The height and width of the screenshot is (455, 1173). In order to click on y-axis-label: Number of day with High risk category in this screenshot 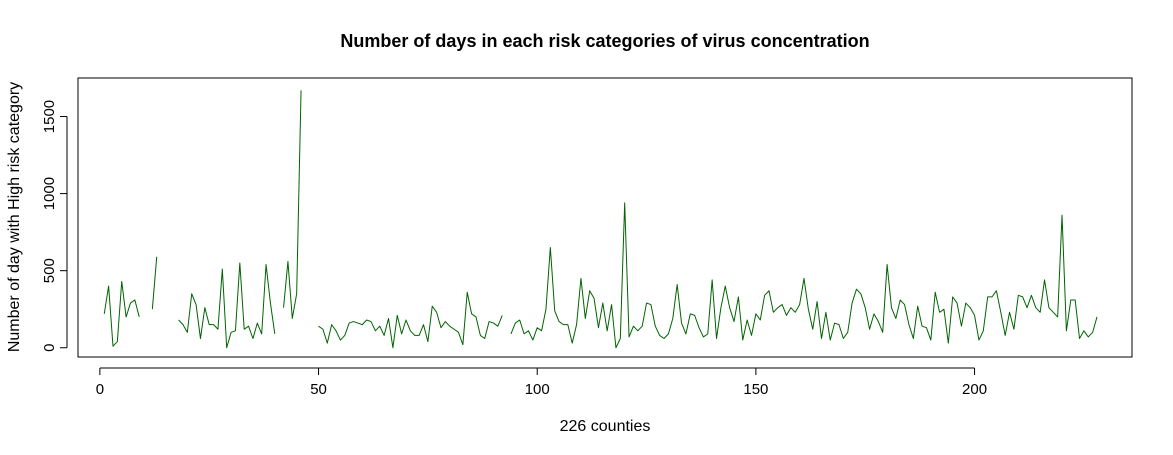, I will do `click(14, 217)`.